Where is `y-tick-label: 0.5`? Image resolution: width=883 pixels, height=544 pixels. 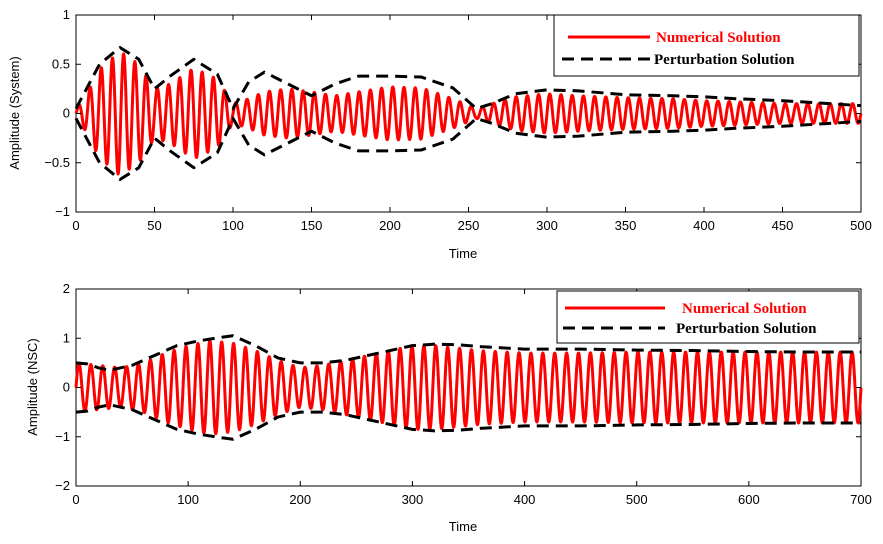 y-tick-label: 0.5 is located at coordinates (61, 63).